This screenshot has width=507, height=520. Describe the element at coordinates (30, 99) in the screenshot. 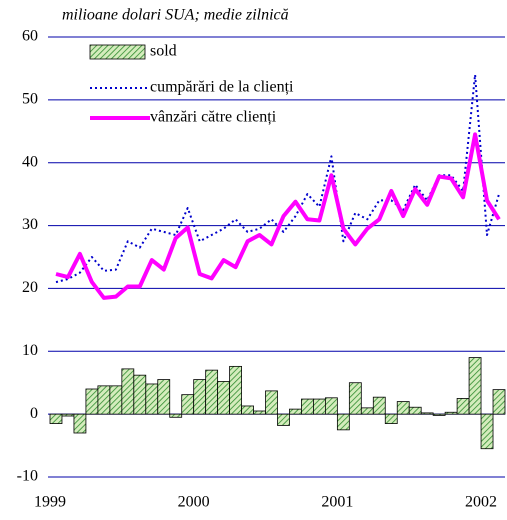

I see `y-tick-label: 50` at that location.